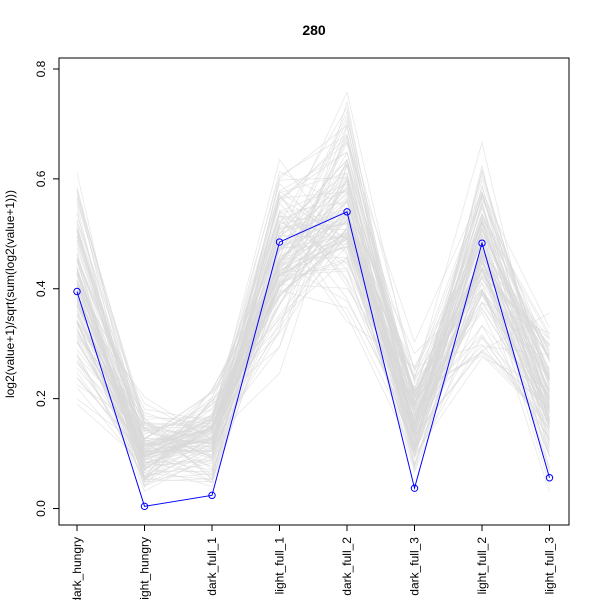  What do you see at coordinates (41, 178) in the screenshot?
I see `y-tick-label: 0.6` at bounding box center [41, 178].